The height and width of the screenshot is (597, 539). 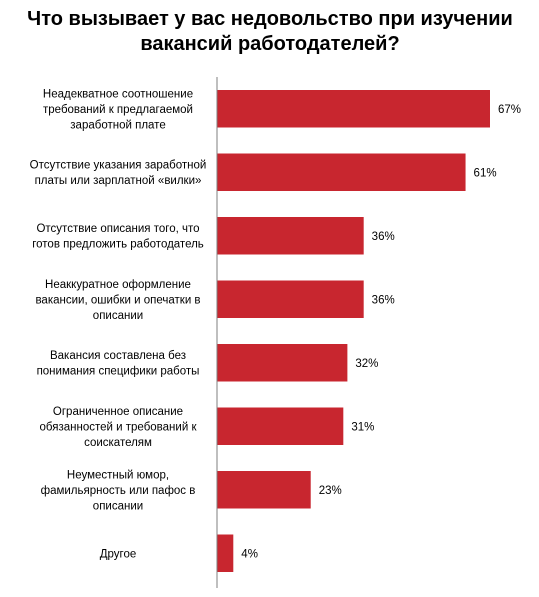 What do you see at coordinates (118, 356) in the screenshot?
I see `category-label-line: Вакансия составлена без` at bounding box center [118, 356].